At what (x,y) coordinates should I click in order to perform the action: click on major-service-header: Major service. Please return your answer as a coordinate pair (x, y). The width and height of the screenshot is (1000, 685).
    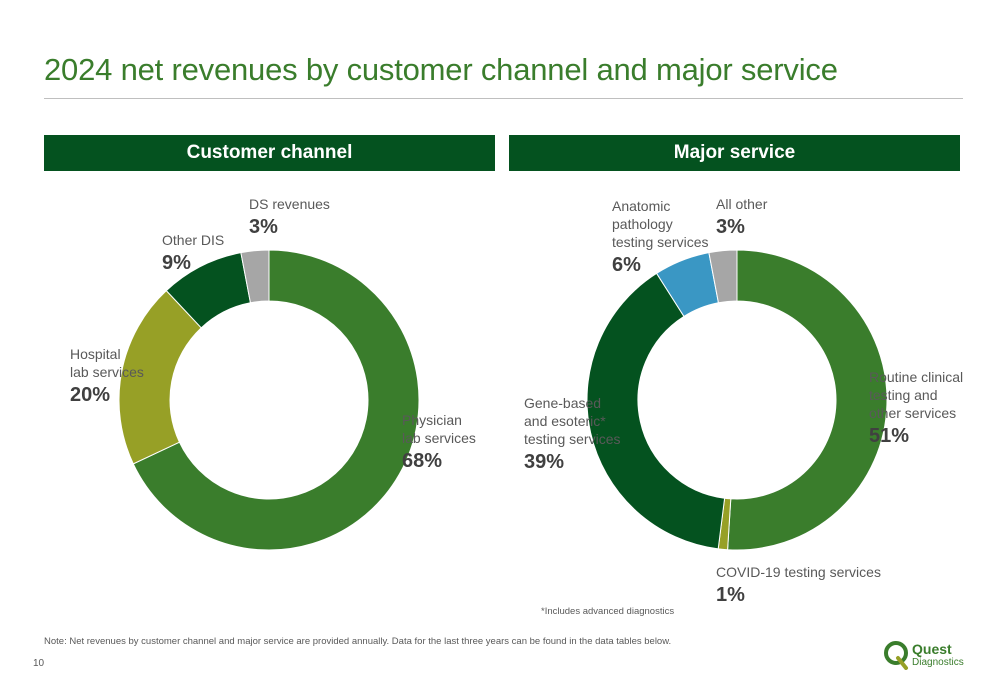
    Looking at the image, I should click on (734, 153).